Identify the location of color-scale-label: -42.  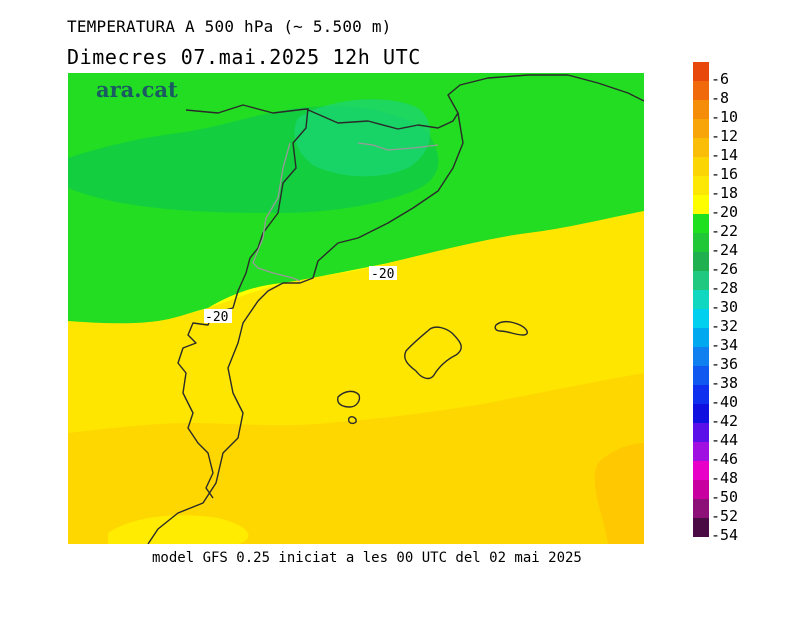
(725, 421).